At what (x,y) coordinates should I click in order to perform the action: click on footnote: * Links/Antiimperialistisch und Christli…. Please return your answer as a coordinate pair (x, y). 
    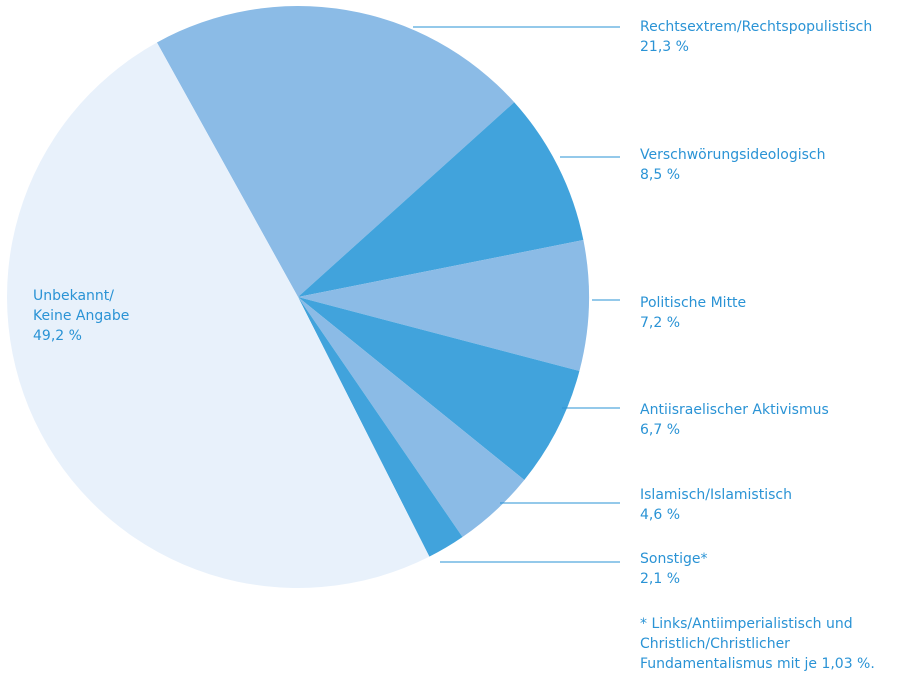
    Looking at the image, I should click on (757, 644).